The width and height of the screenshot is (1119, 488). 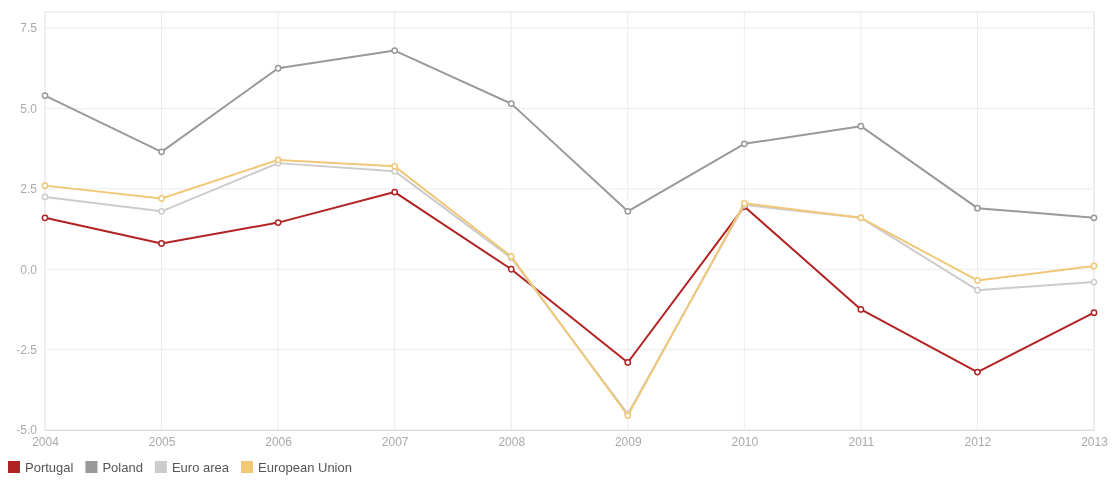 What do you see at coordinates (200, 467) in the screenshot?
I see `legend-label: Euro area` at bounding box center [200, 467].